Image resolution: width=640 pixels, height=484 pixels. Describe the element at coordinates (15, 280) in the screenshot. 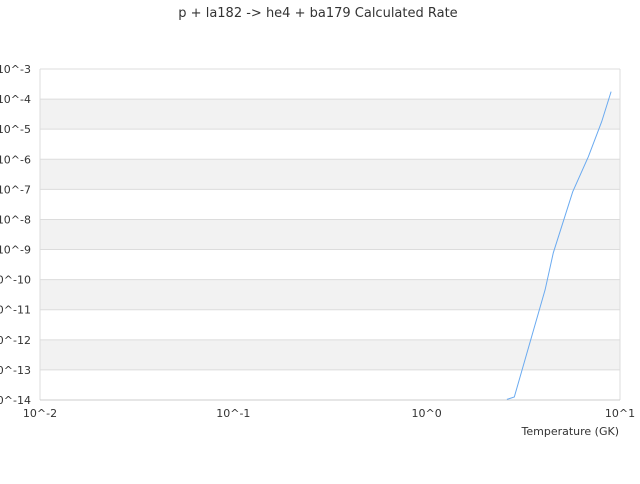

I see `y-tick-label: 10^-10` at that location.